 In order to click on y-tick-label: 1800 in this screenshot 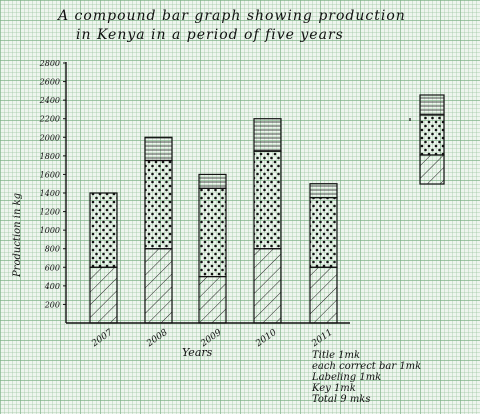, I will do `click(50, 156)`.